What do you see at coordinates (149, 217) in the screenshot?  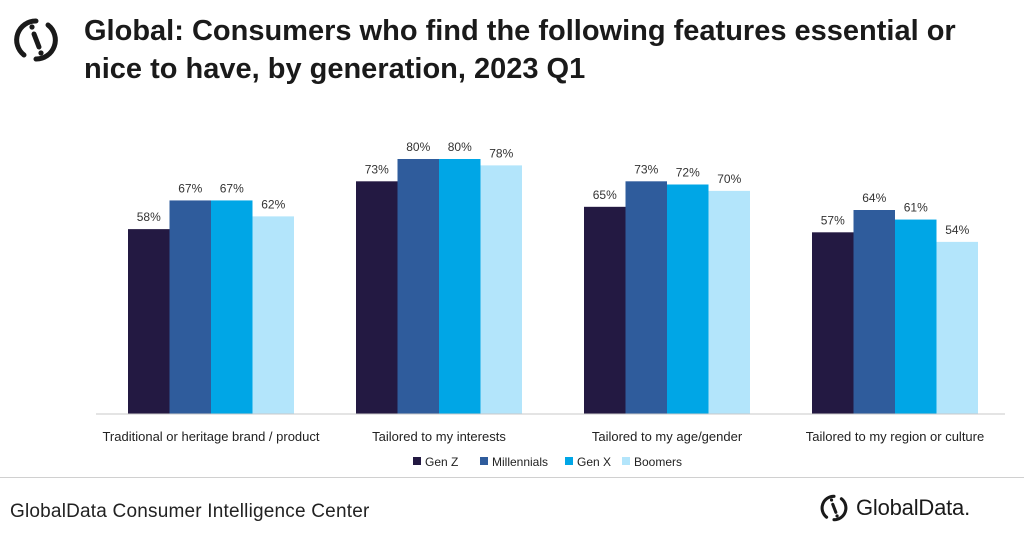 I see `value-label: 58%` at bounding box center [149, 217].